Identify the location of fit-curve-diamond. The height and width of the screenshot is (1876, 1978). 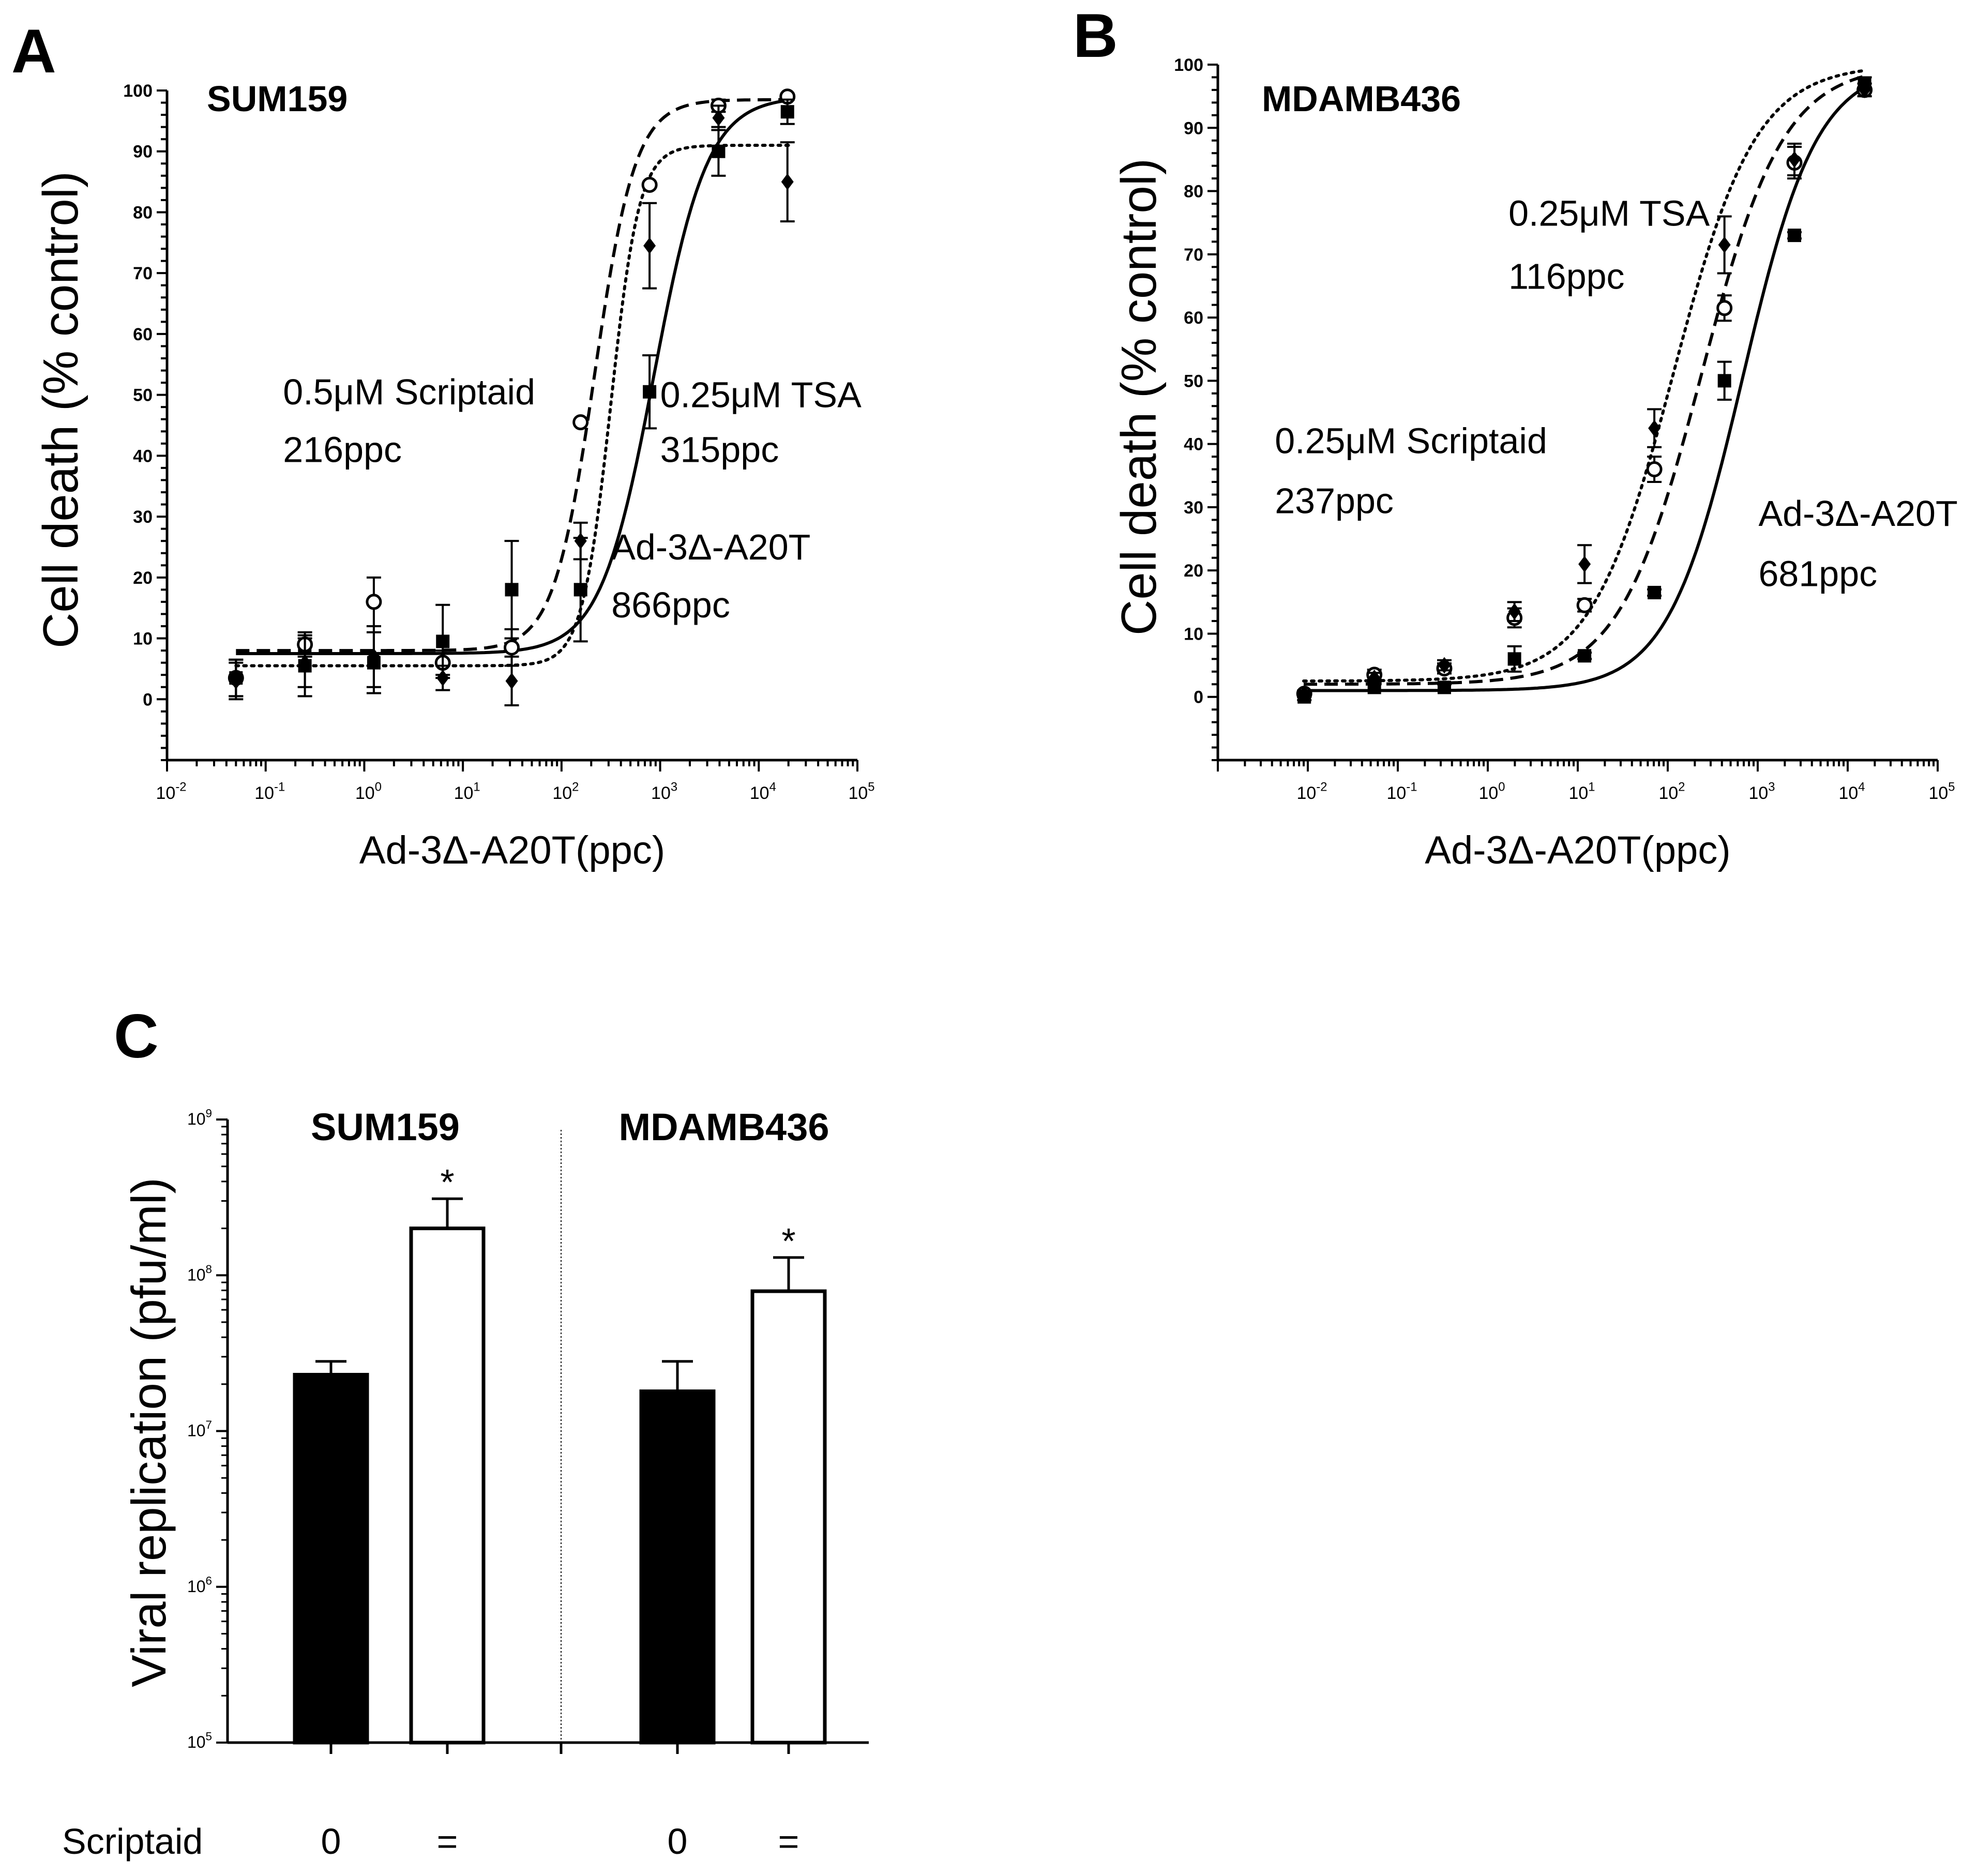
(512, 406).